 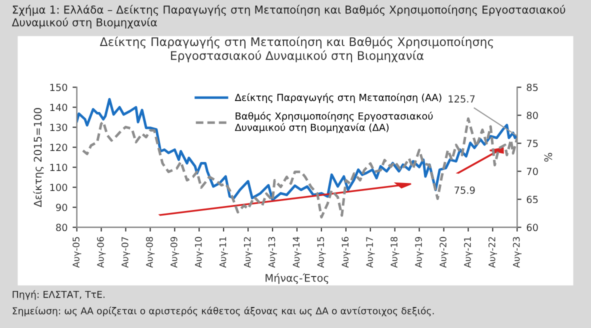 What do you see at coordinates (346, 252) in the screenshot?
I see `x-tick-label: Αυγ-16` at bounding box center [346, 252].